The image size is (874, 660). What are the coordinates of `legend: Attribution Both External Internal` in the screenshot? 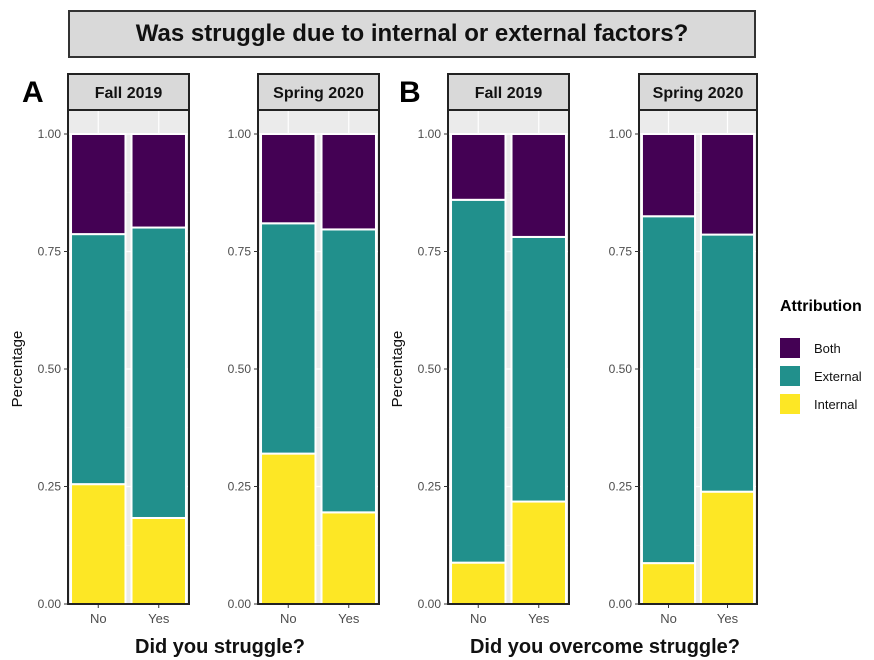 It's located at (827, 358).